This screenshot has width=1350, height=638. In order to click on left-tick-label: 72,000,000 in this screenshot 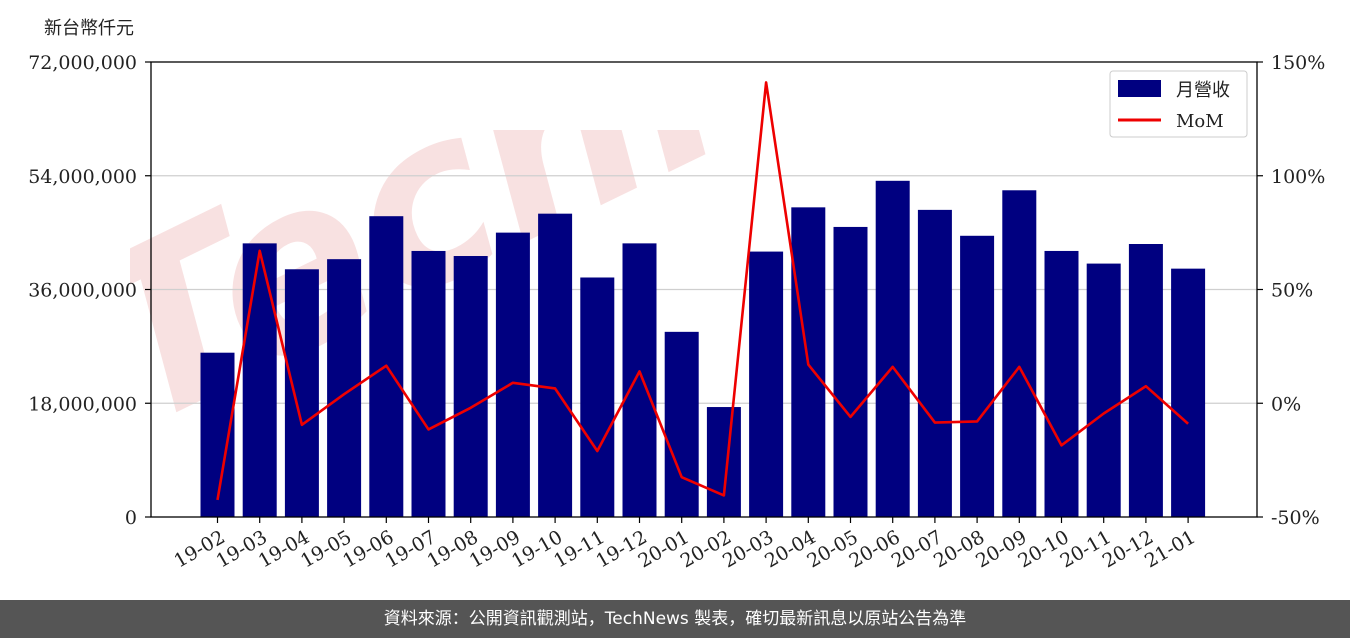, I will do `click(82, 63)`.